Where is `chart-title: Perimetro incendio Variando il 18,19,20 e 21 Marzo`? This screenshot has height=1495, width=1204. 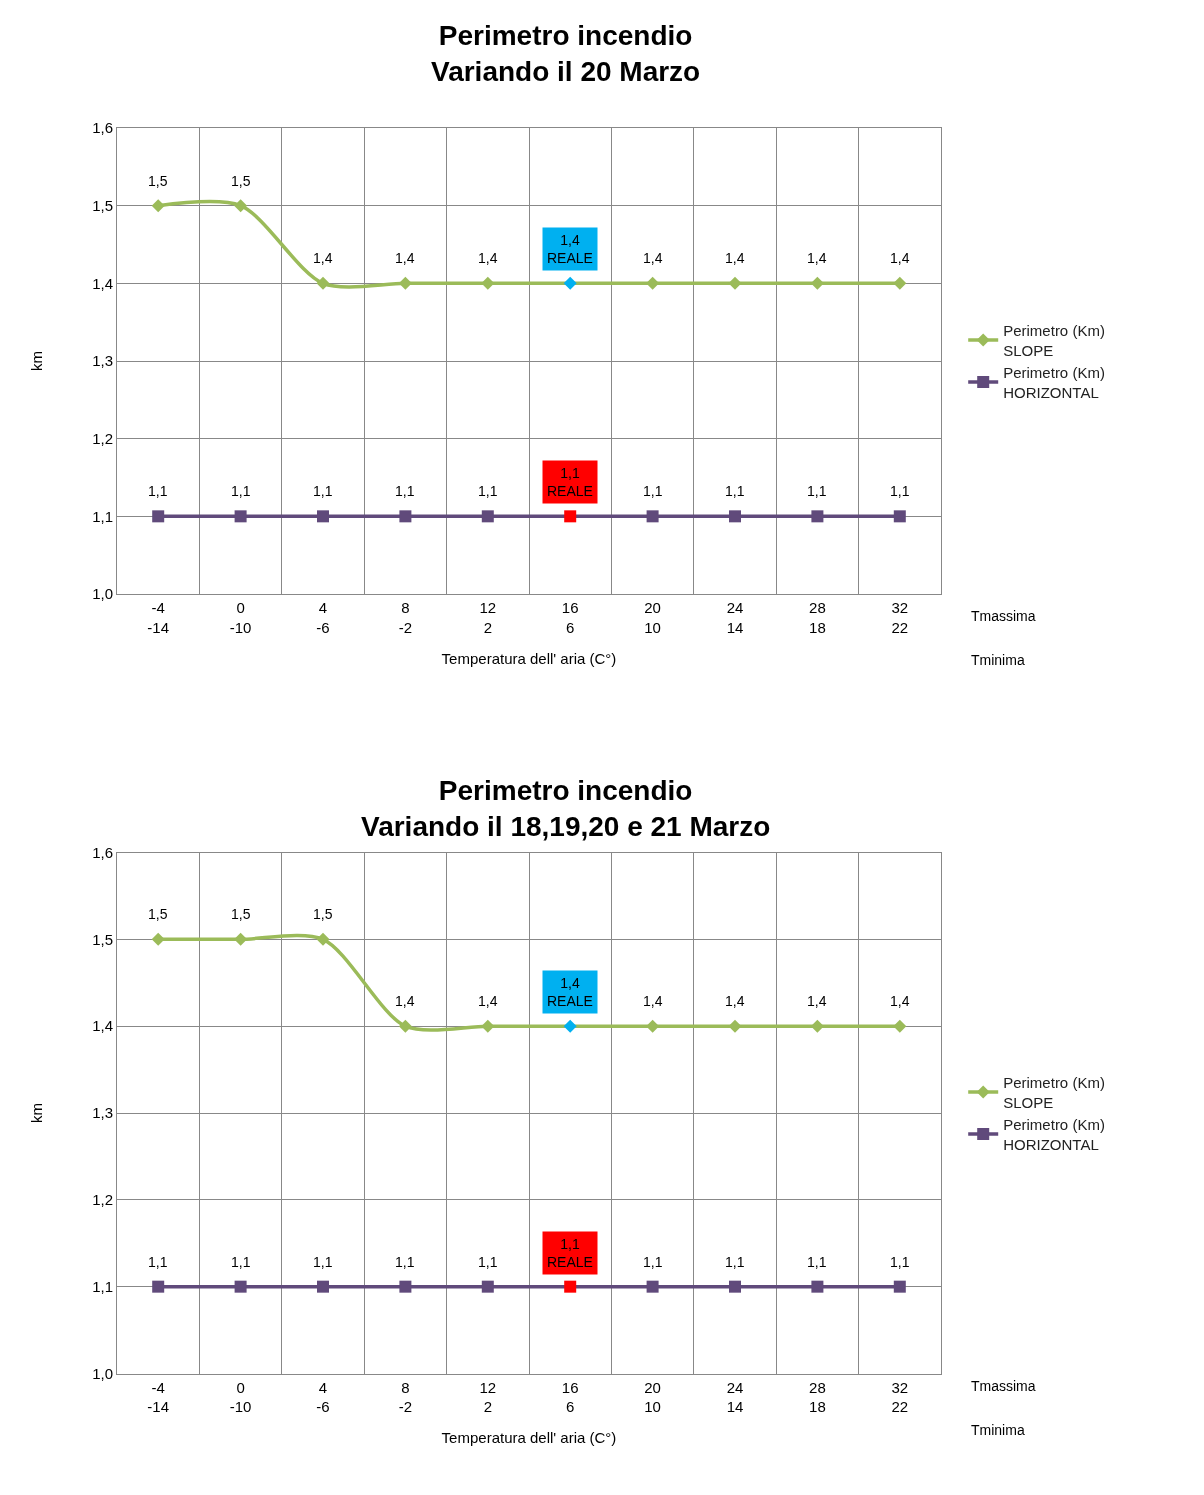
chart-title: Perimetro incendio Variando il 18,19,20 e 21 Marzo is located at coordinates (566, 809).